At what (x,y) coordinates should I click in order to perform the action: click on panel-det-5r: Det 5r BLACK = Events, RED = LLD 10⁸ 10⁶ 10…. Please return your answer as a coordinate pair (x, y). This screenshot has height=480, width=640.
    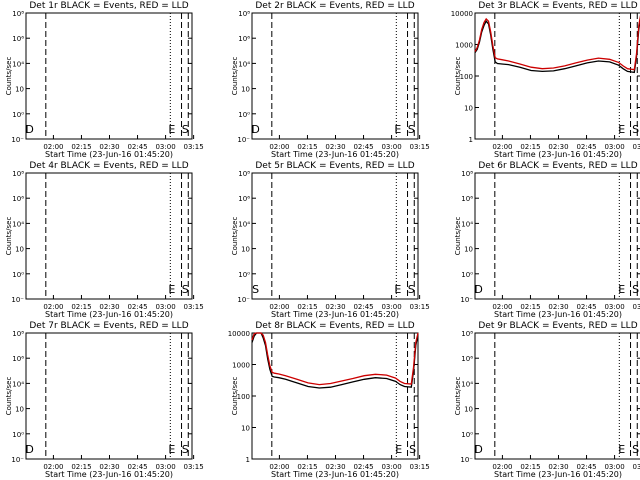
    Looking at the image, I should click on (330, 240).